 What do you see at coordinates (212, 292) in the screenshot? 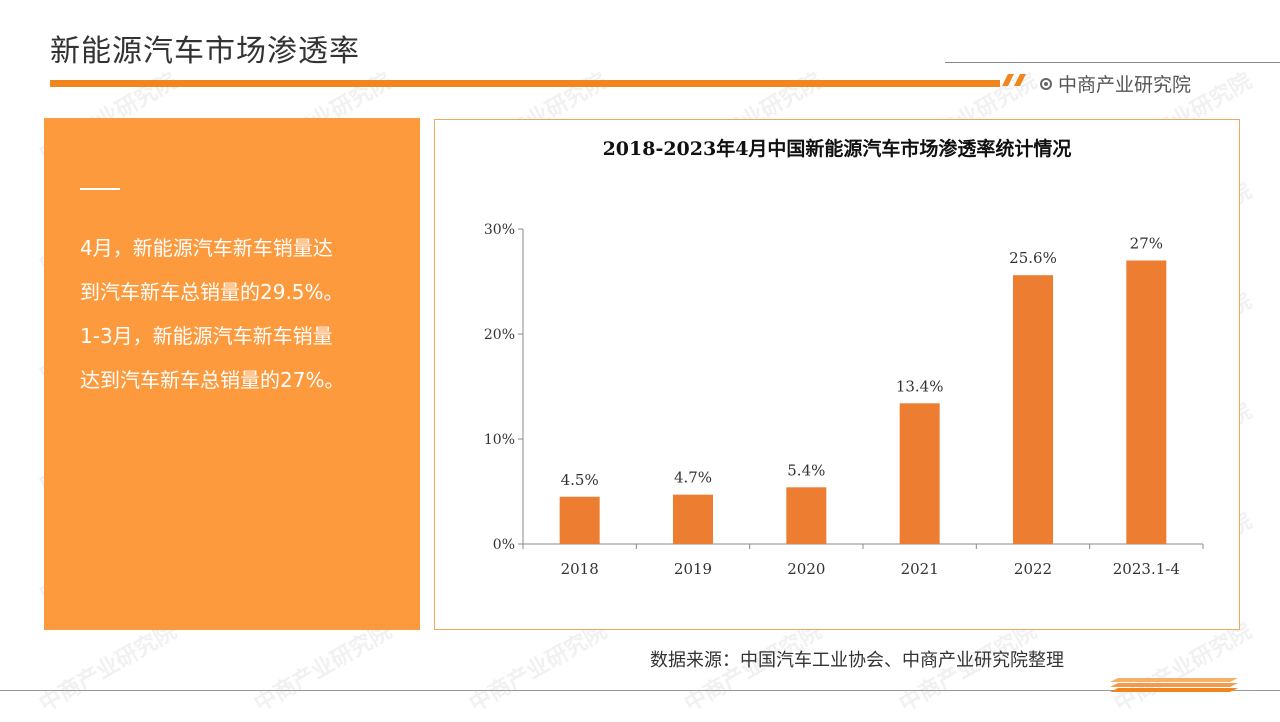
I see `summary-line: 到汽车新车总销量的29.5%。` at bounding box center [212, 292].